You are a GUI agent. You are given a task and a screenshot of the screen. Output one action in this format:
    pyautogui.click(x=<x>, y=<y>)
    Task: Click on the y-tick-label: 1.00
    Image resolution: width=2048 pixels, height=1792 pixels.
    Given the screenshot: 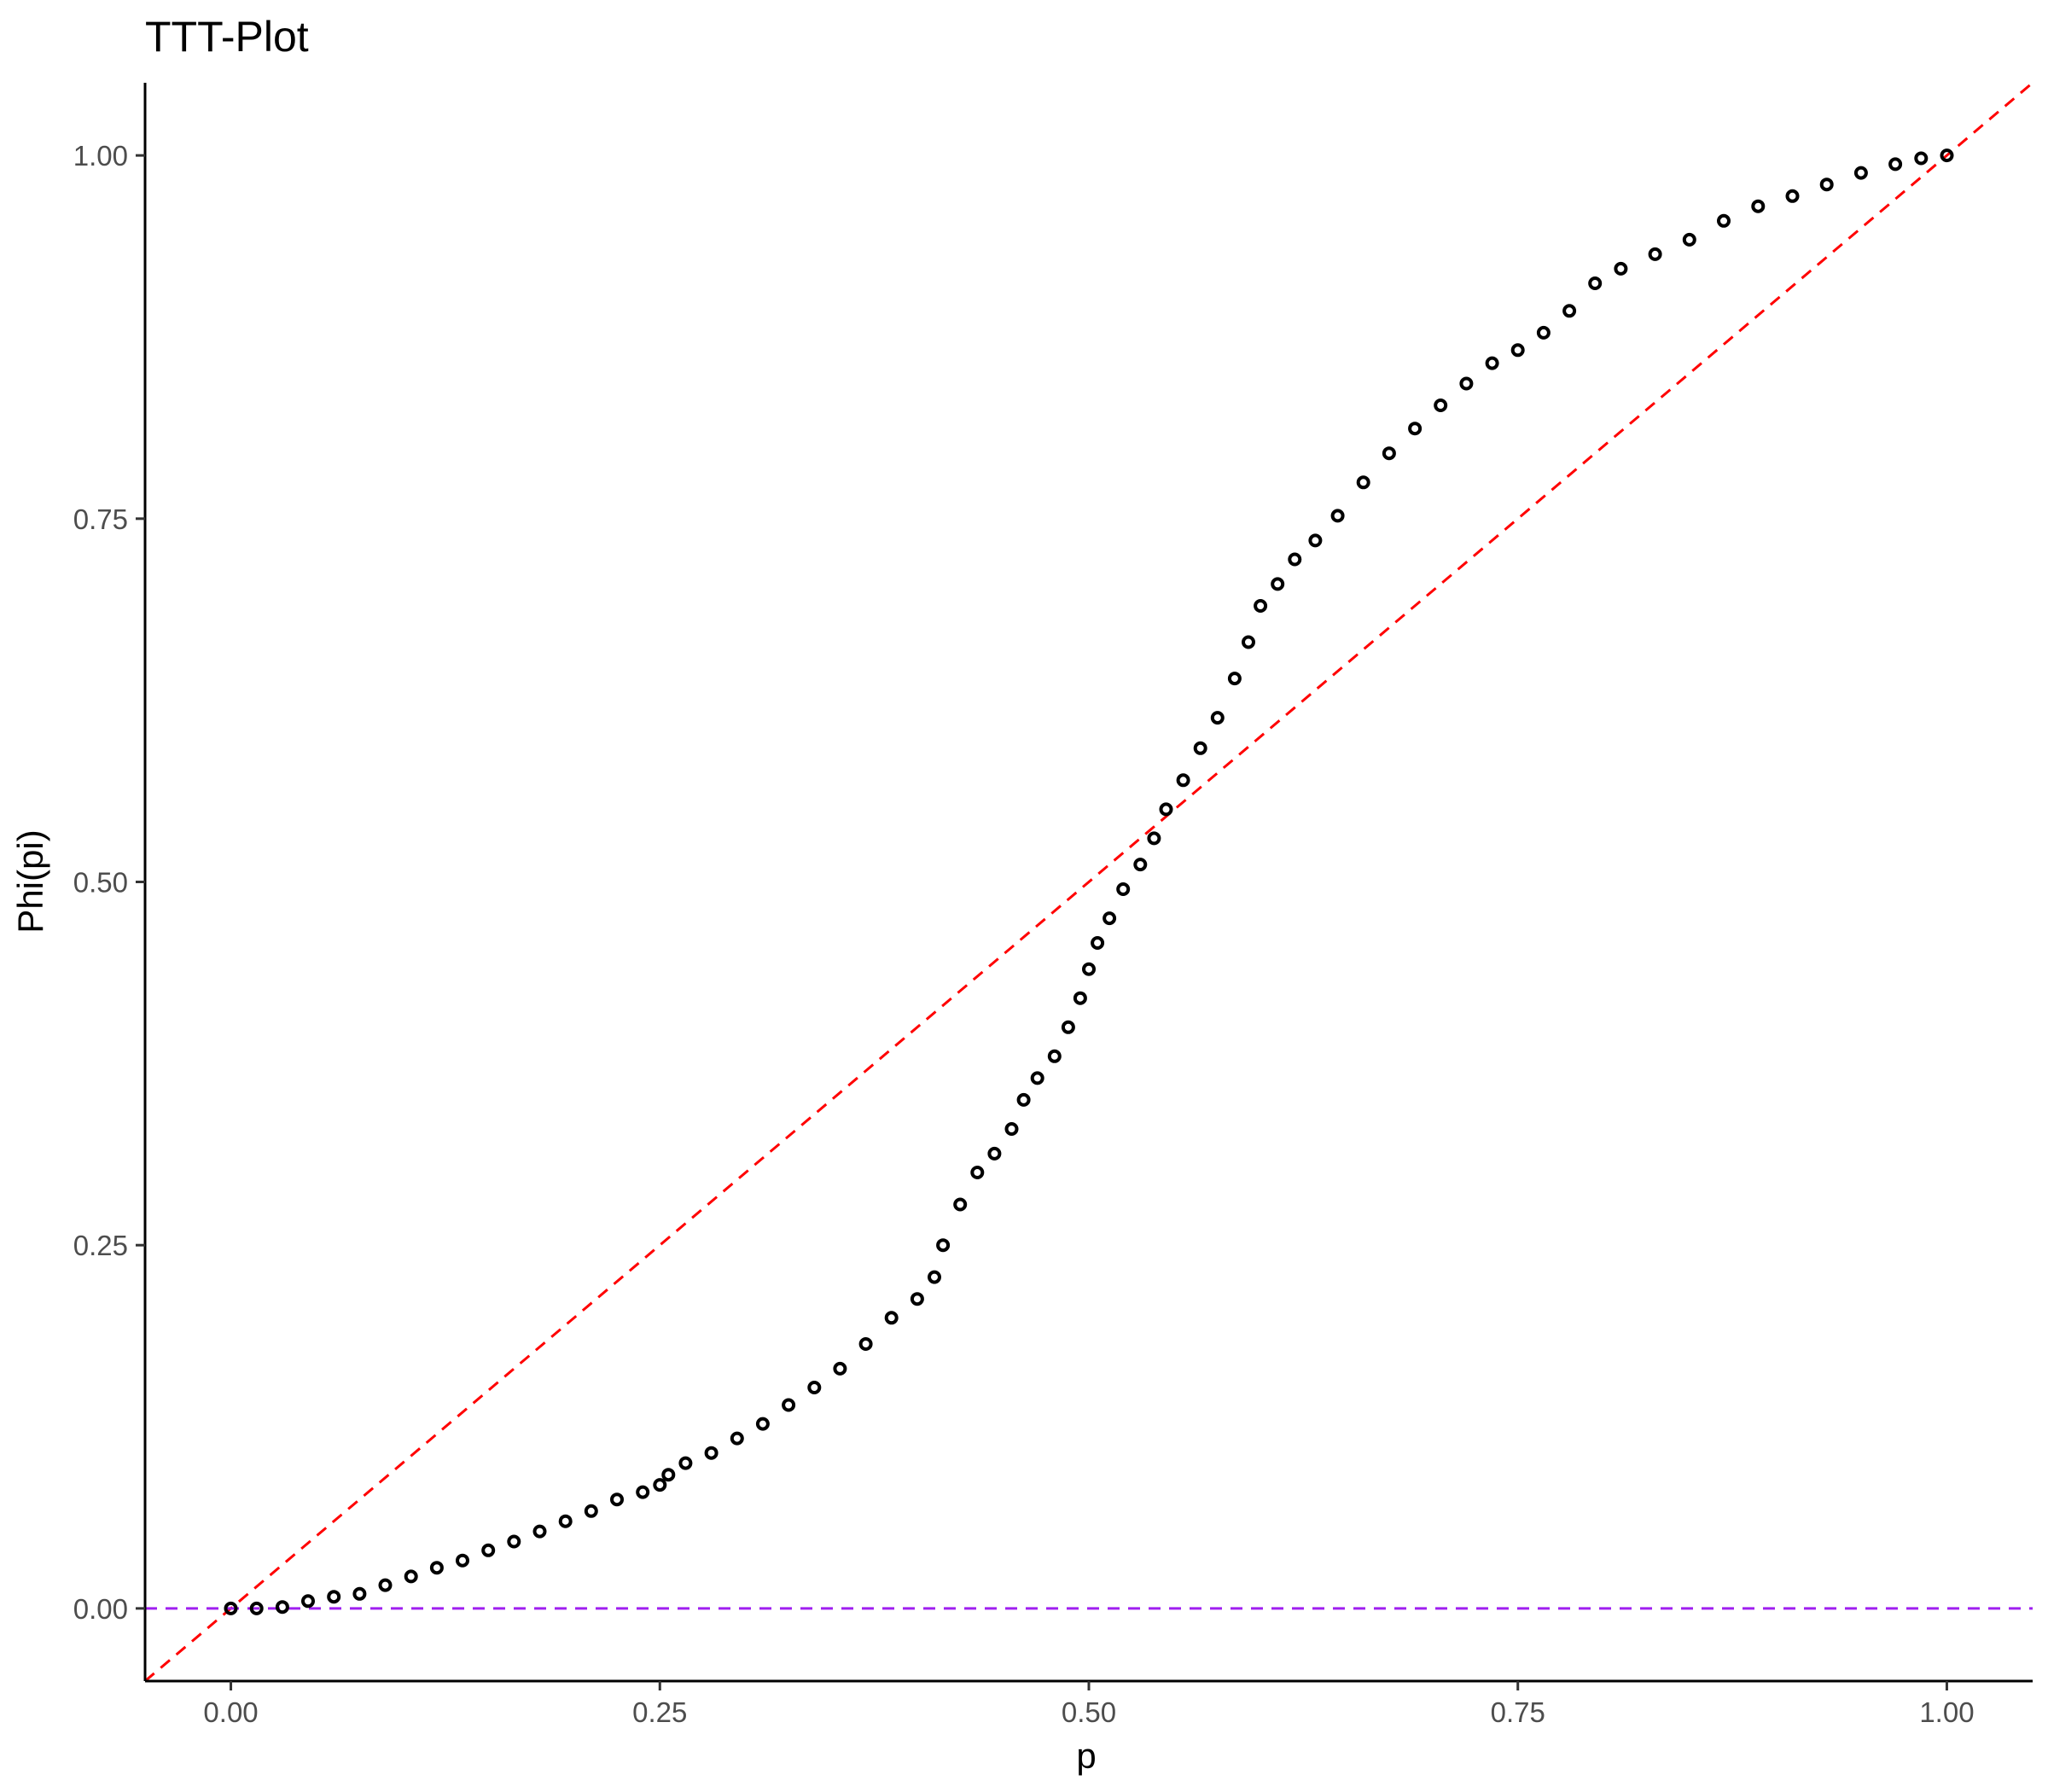 What is the action you would take?
    pyautogui.click(x=100, y=156)
    